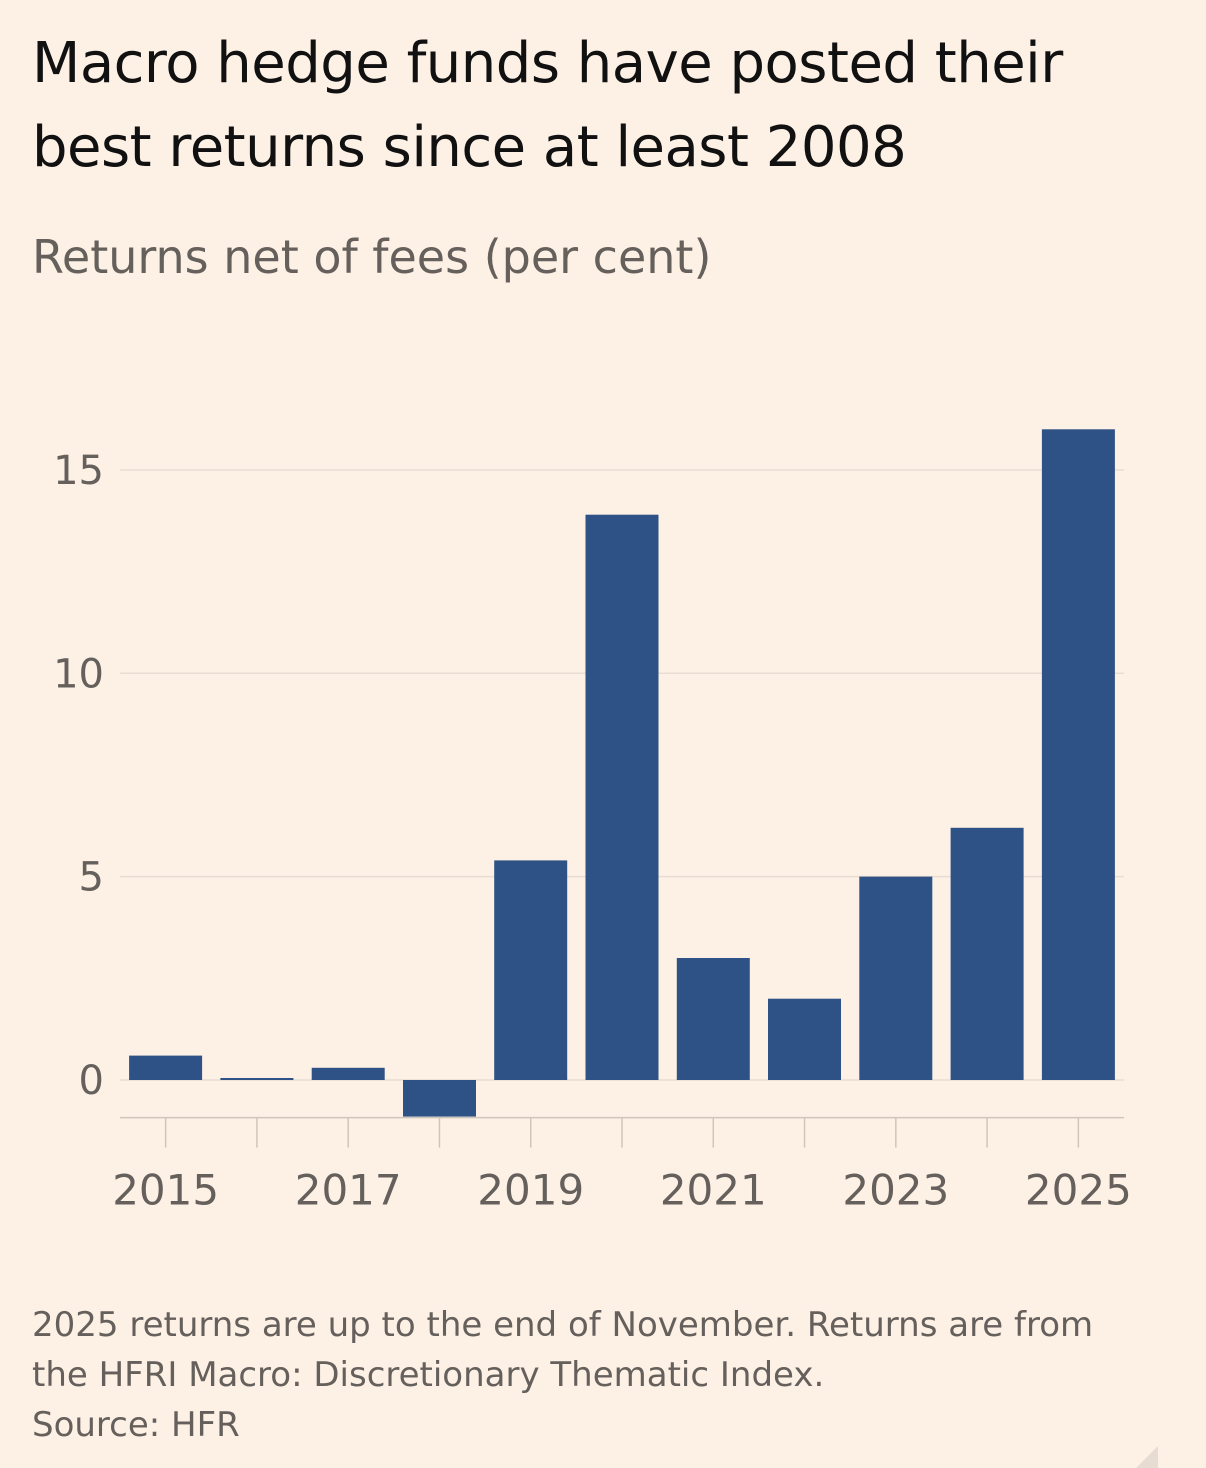  What do you see at coordinates (895, 1190) in the screenshot?
I see `x-tick-label-2023: 2023` at bounding box center [895, 1190].